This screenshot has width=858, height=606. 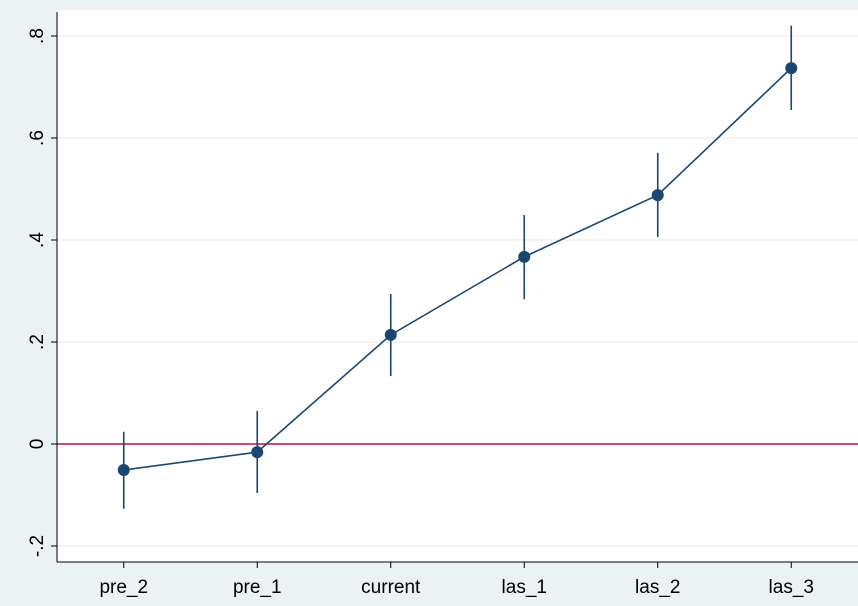 I want to click on x-tick-label: las_3, so click(x=791, y=587).